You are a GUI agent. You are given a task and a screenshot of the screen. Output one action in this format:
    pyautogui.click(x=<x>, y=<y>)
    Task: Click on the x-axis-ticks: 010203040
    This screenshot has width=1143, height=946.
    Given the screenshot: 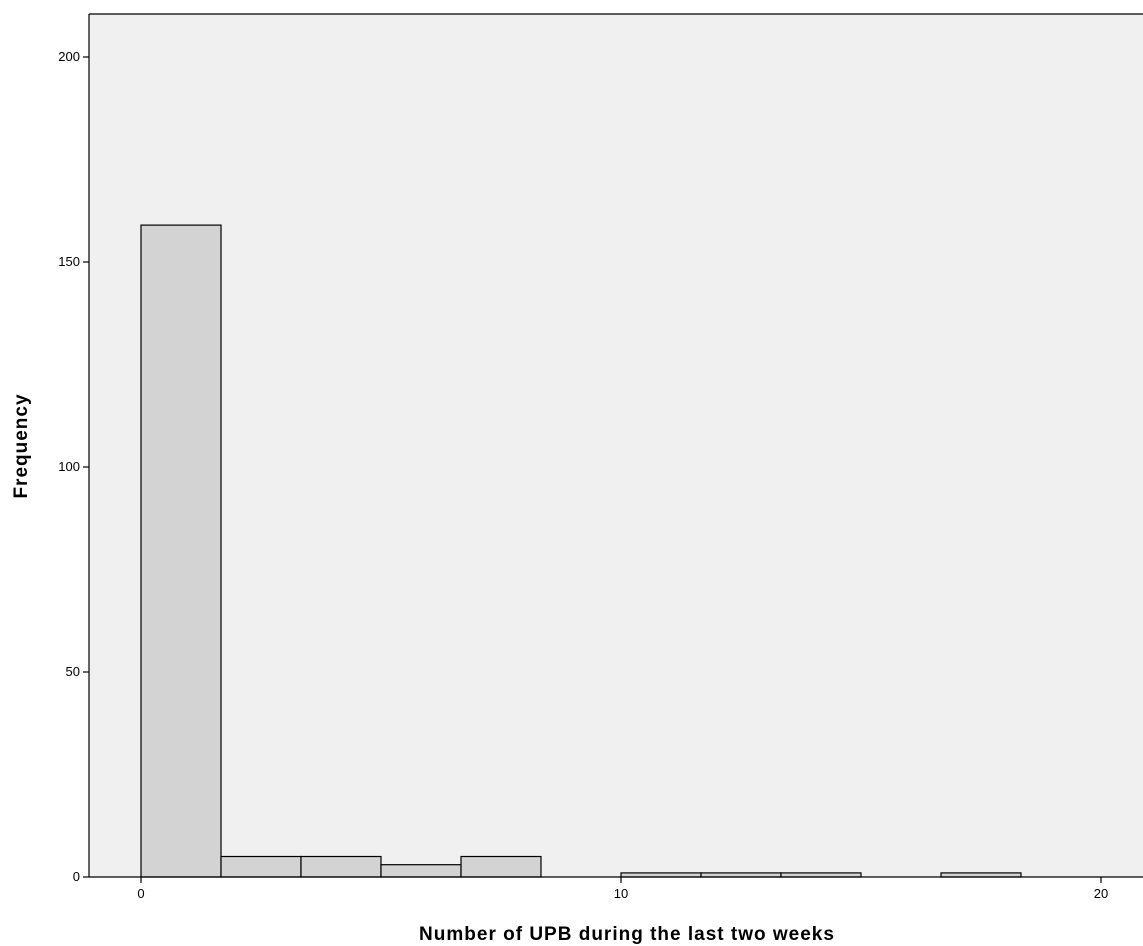 What is the action you would take?
    pyautogui.click(x=622, y=889)
    